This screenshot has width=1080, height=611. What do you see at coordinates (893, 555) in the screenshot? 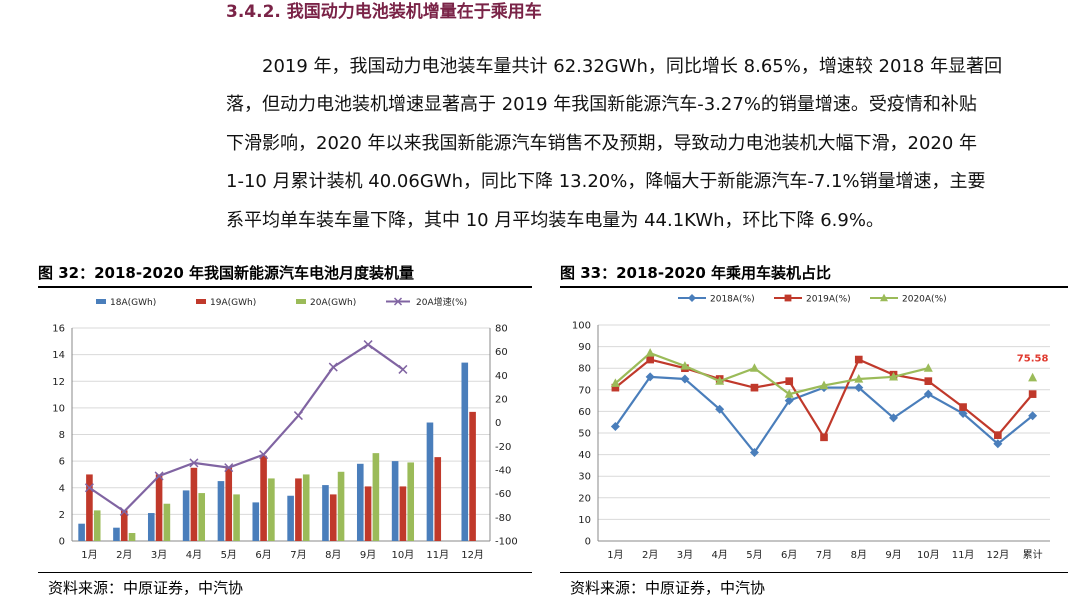
I see `x-tick-label: 9月` at bounding box center [893, 555].